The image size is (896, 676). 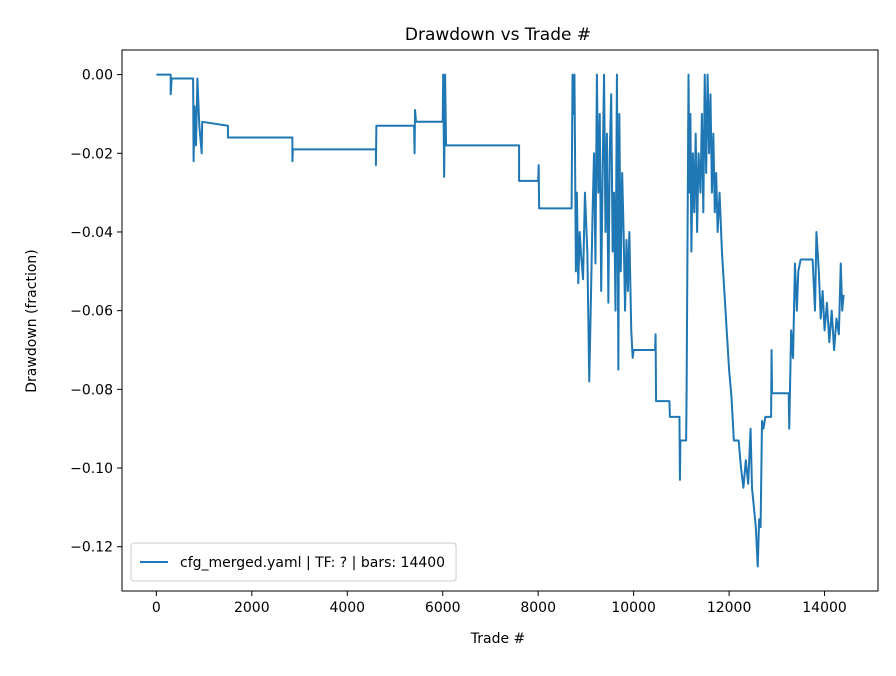 What do you see at coordinates (443, 608) in the screenshot?
I see `x-tick-label: 6000` at bounding box center [443, 608].